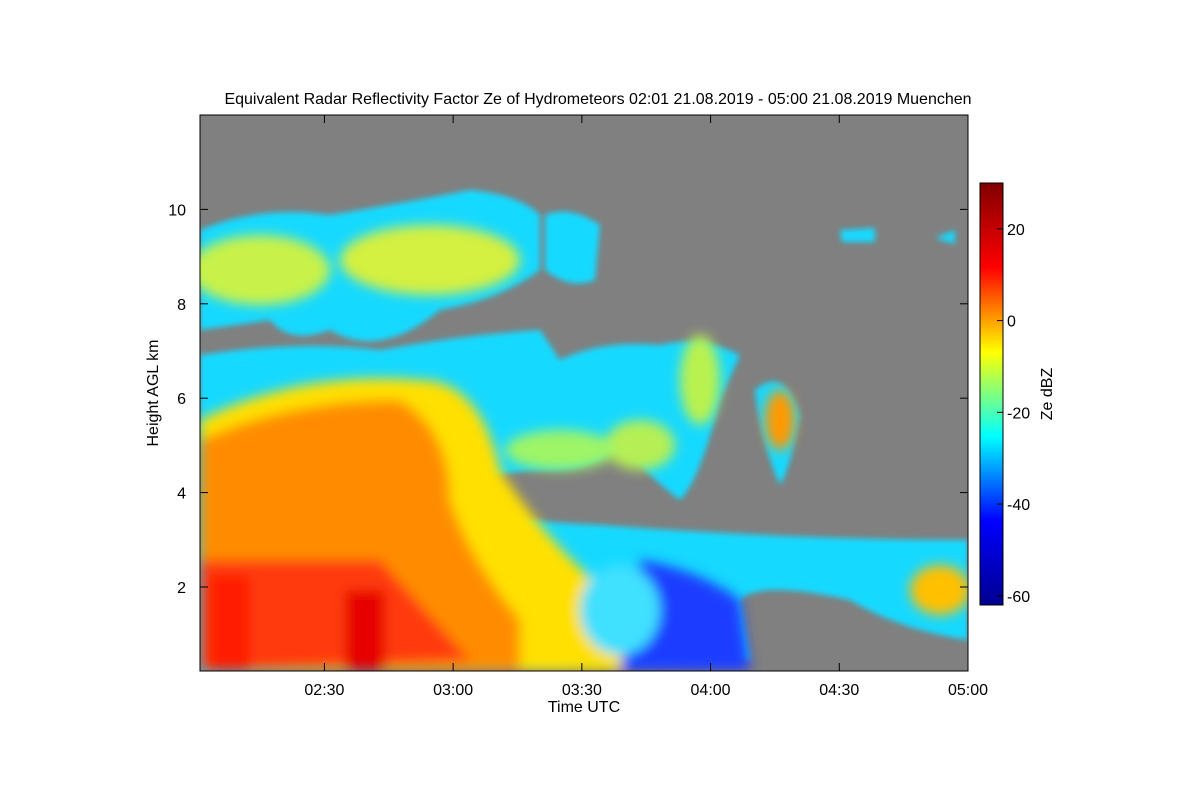 The image size is (1200, 805). Describe the element at coordinates (968, 690) in the screenshot. I see `x-tick-label: 05:00` at that location.